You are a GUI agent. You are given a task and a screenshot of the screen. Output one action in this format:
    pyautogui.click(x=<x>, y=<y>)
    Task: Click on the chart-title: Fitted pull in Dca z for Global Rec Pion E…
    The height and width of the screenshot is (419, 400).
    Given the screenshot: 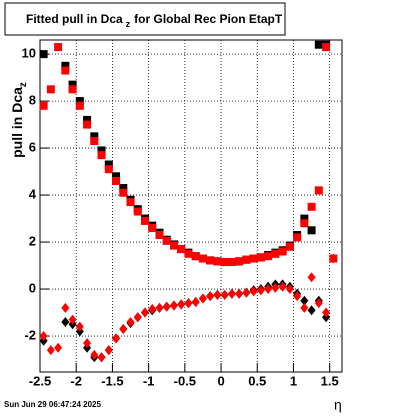 What is the action you would take?
    pyautogui.click(x=154, y=20)
    